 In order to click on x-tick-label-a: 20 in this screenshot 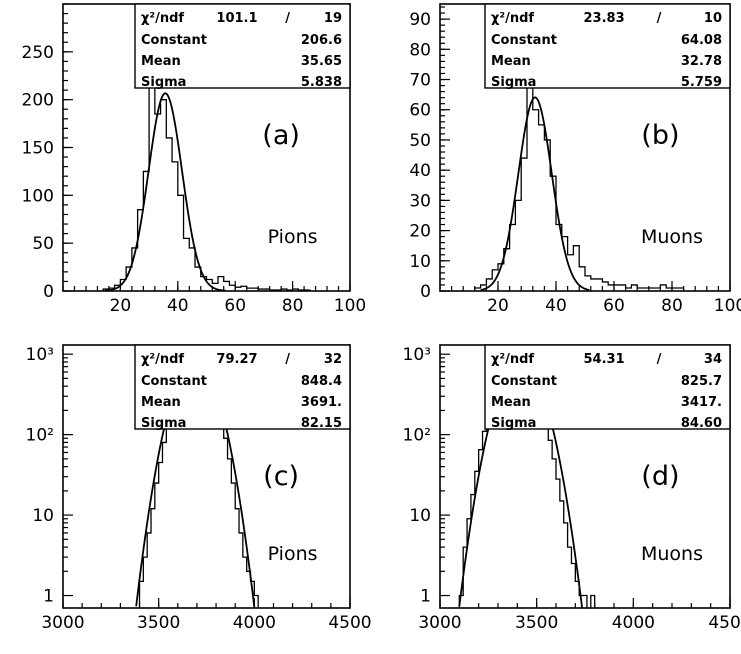, I will do `click(121, 306)`.